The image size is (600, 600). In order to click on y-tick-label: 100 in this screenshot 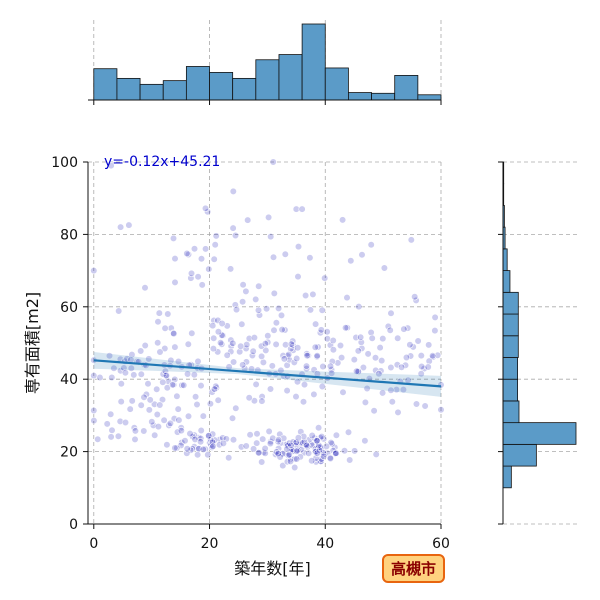, I will do `click(64, 163)`.